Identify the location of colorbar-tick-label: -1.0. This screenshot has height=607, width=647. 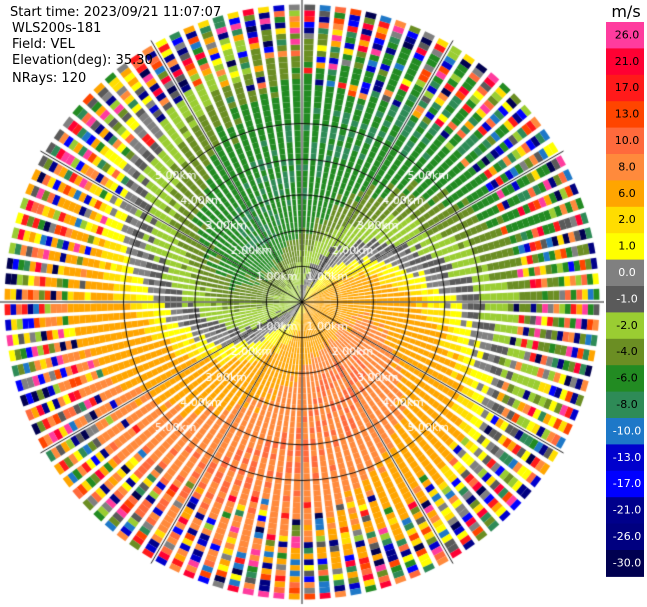
(626, 298).